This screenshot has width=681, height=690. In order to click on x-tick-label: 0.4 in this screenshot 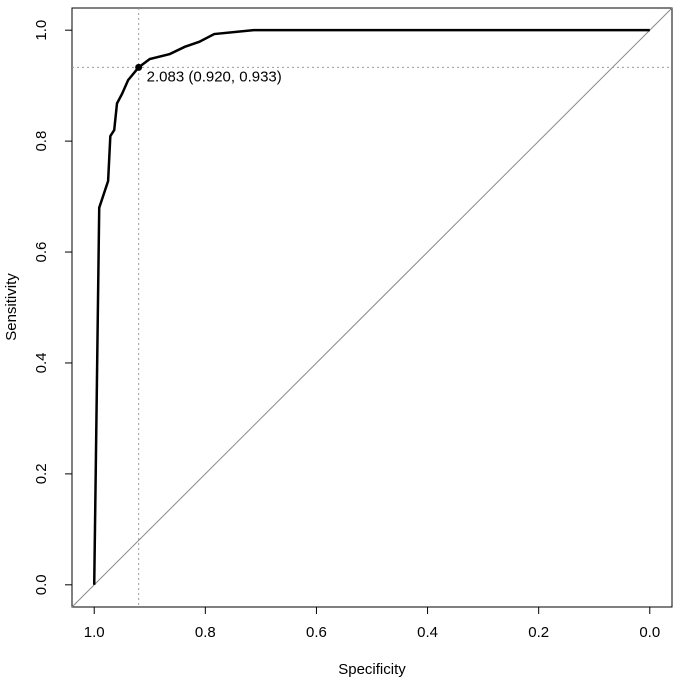, I will do `click(427, 632)`.